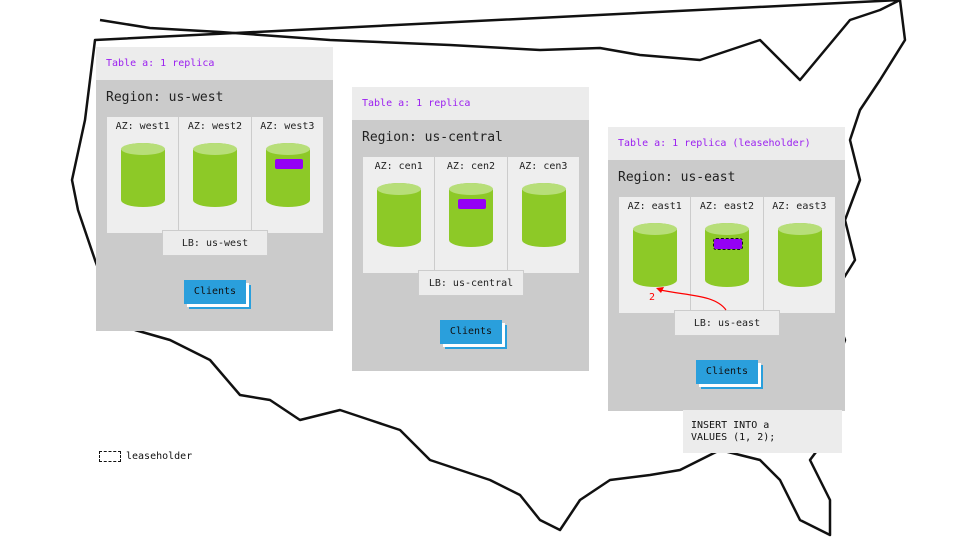 This screenshot has width=960, height=540. What do you see at coordinates (110, 456) in the screenshot?
I see `leaseholder-legend-icon` at bounding box center [110, 456].